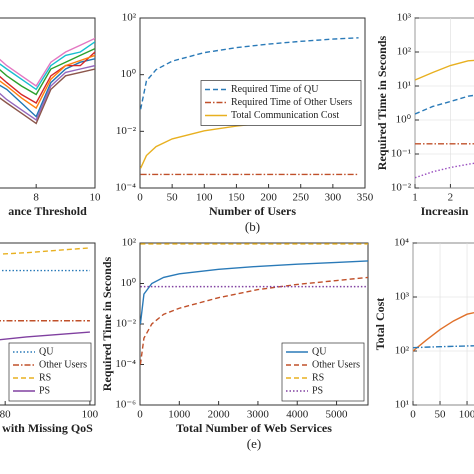  I want to click on x-tick-label: 250, so click(300, 198).